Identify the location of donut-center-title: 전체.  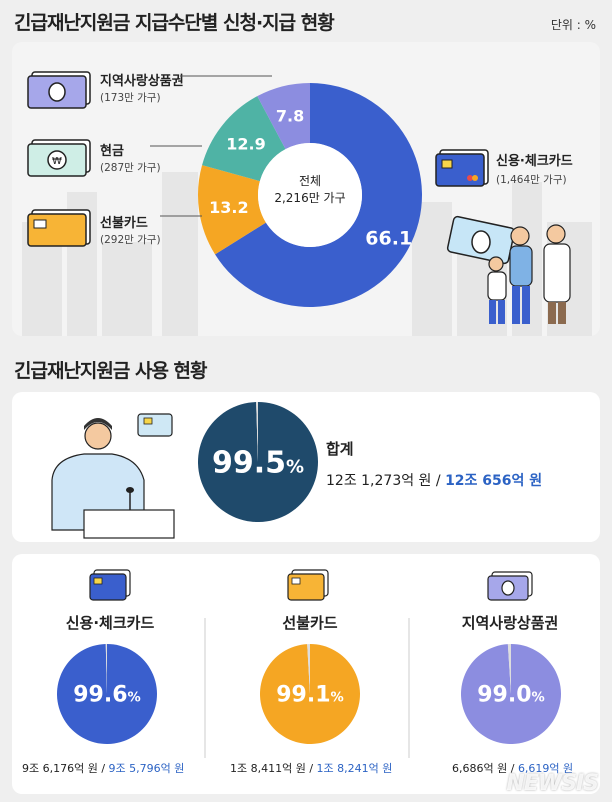
(310, 181).